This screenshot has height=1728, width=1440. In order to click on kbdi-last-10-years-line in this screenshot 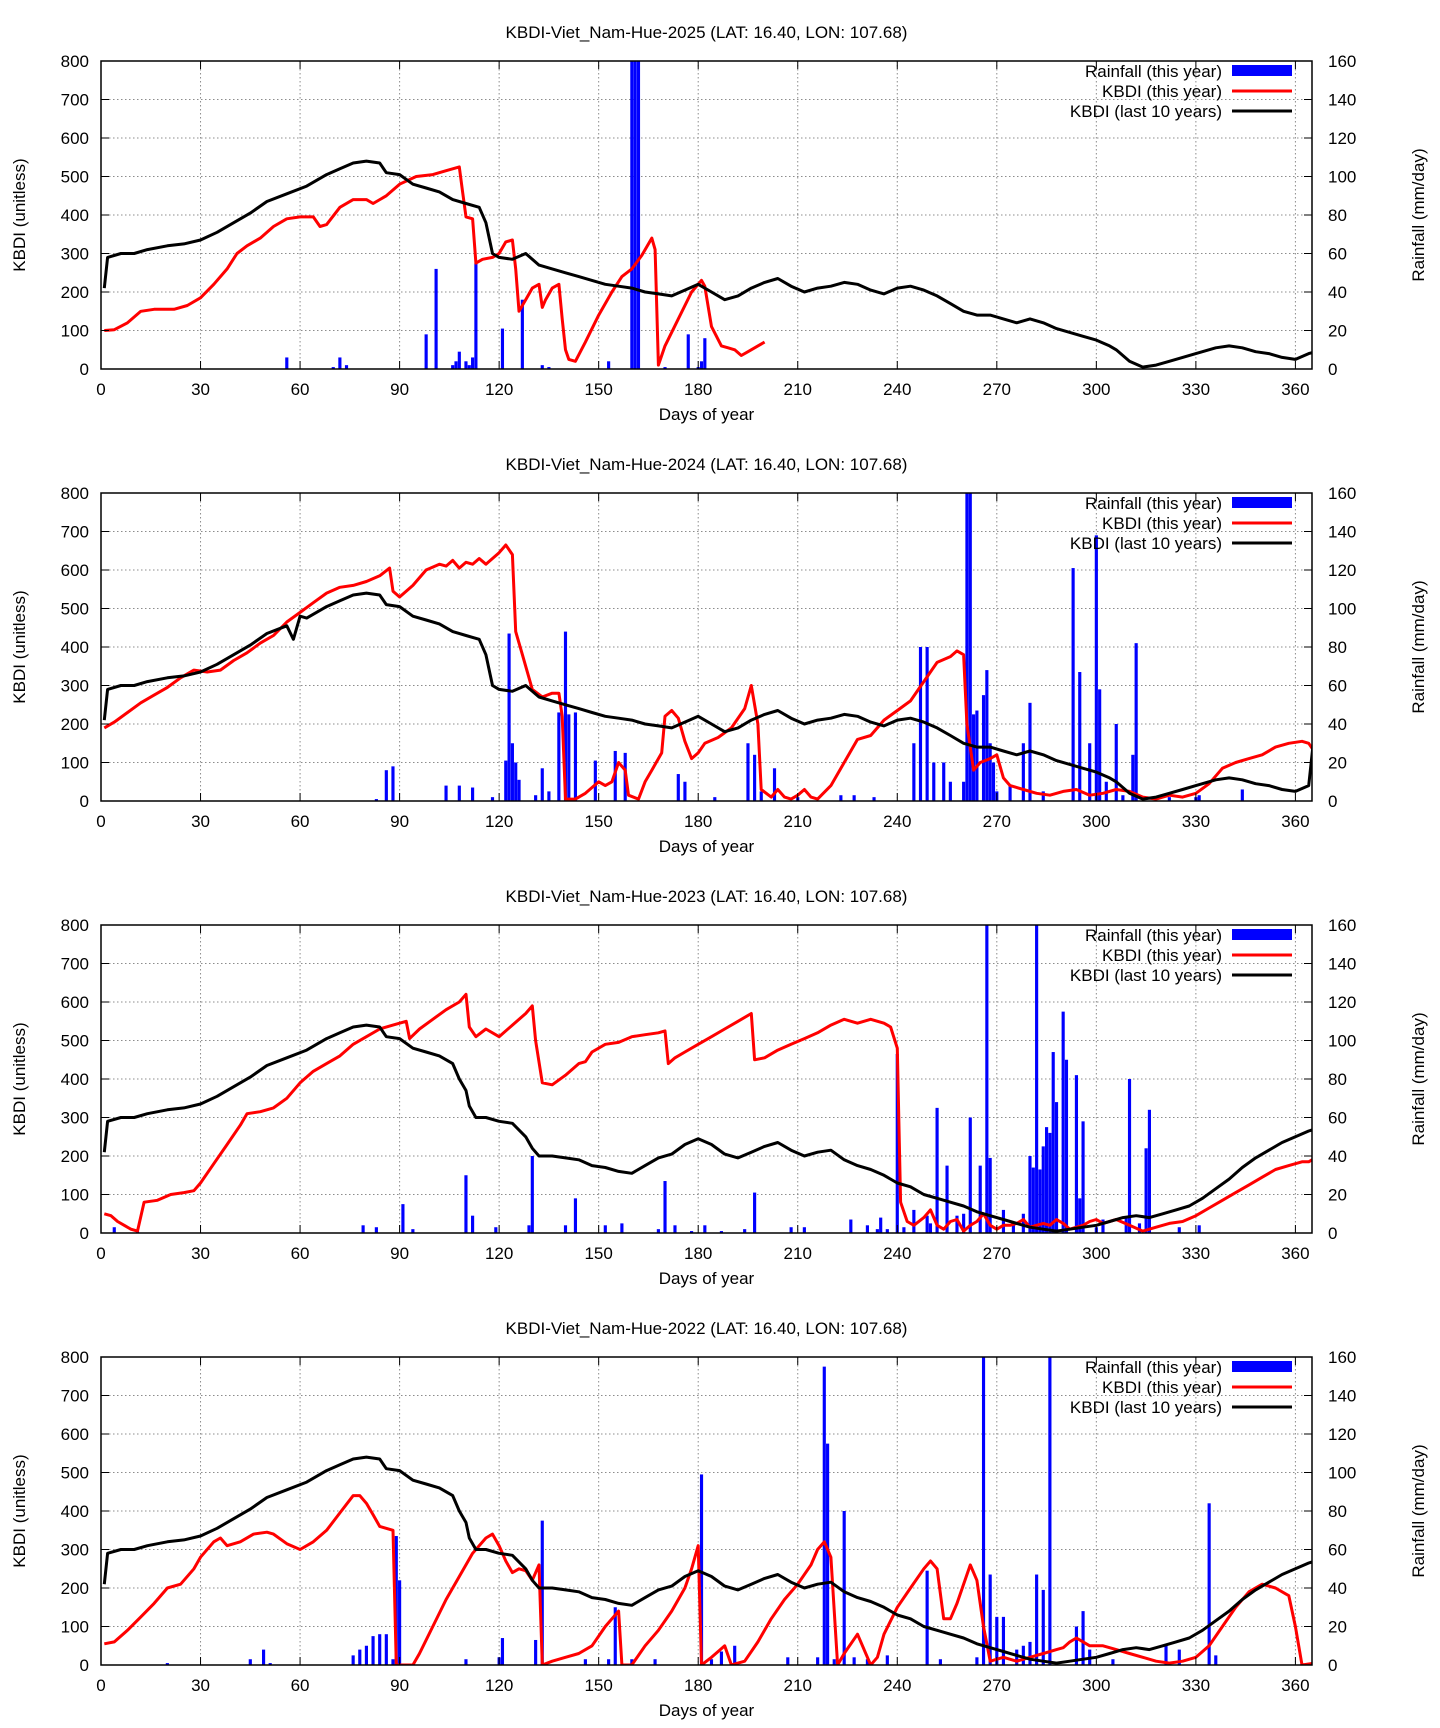, I will do `click(707, 1128)`.